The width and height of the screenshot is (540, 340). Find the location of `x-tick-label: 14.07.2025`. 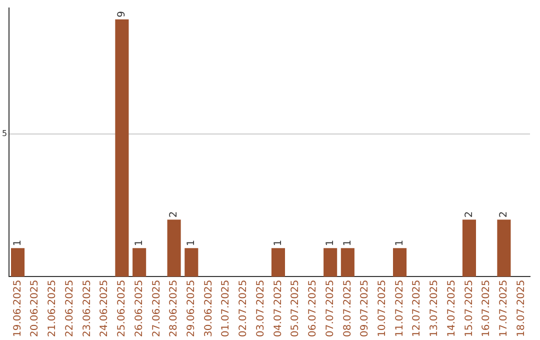

x-tick-label: 14.07.2025 is located at coordinates (452, 309).